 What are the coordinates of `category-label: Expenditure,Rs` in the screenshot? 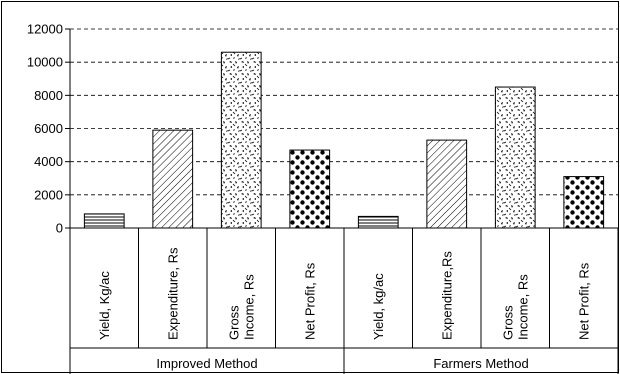 It's located at (446, 295).